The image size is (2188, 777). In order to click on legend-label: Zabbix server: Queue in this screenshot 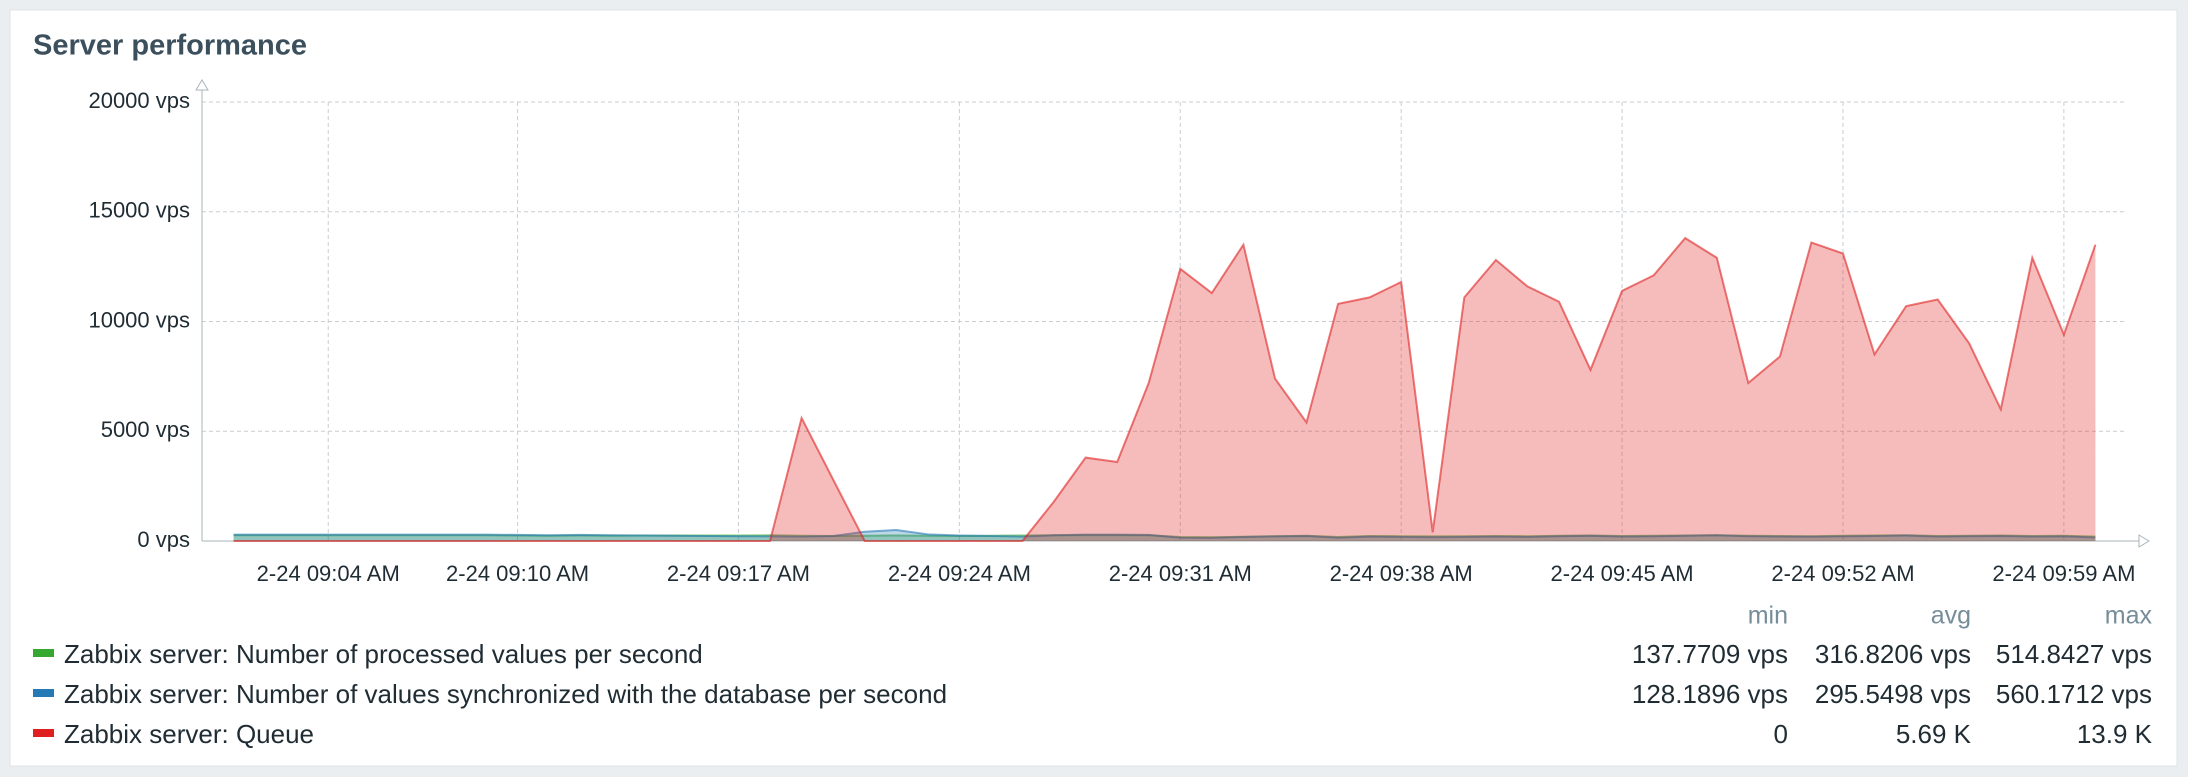, I will do `click(189, 734)`.